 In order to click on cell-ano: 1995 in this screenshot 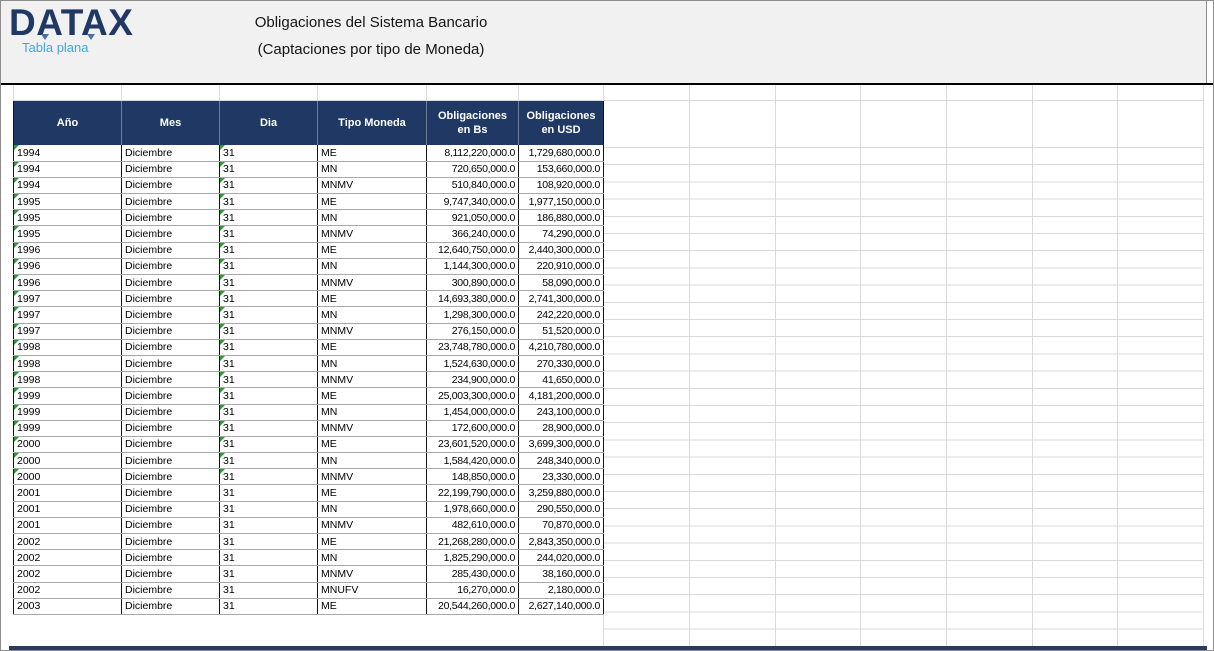, I will do `click(67, 234)`.